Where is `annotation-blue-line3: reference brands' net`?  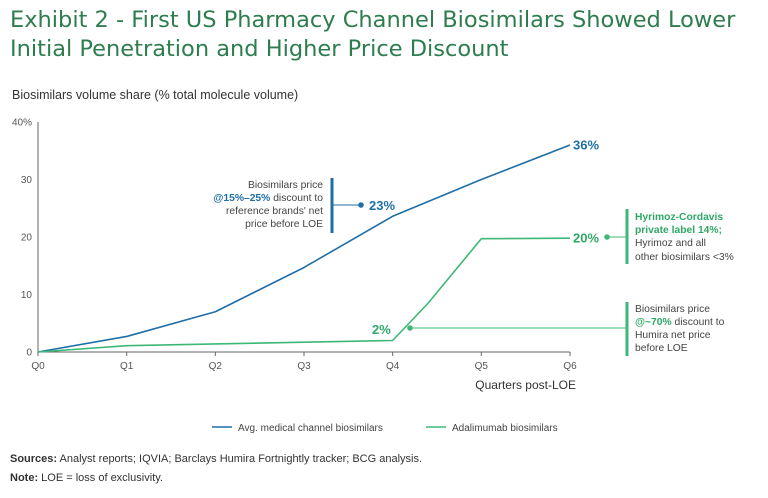
annotation-blue-line3: reference brands' net is located at coordinates (274, 211).